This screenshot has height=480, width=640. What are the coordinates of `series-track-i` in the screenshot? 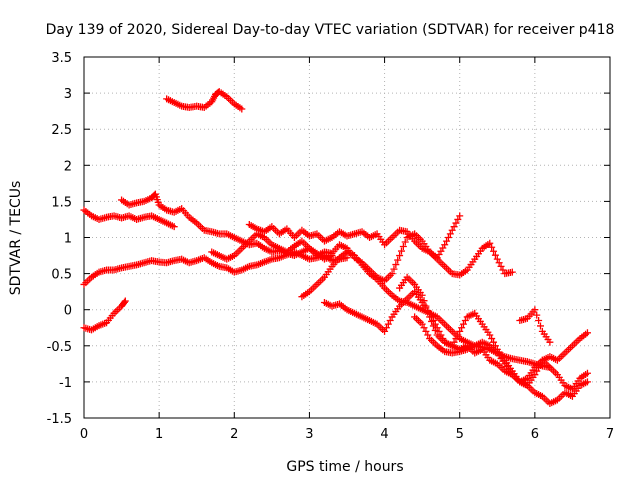 It's located at (493, 329).